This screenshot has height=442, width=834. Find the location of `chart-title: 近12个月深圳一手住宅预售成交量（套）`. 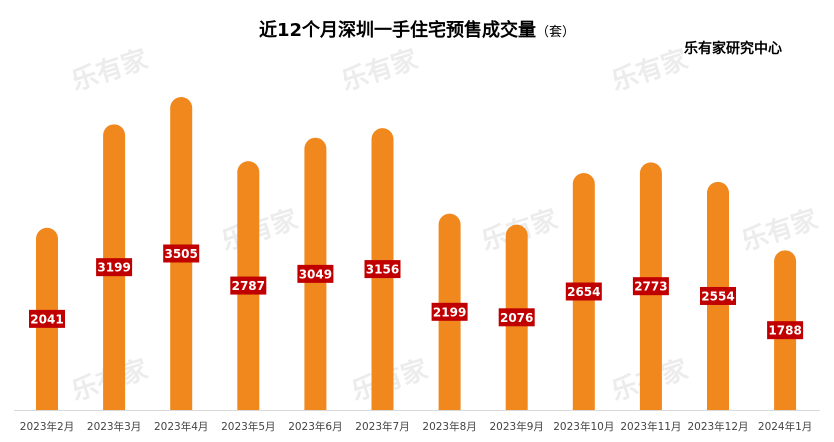

chart-title: 近12个月深圳一手住宅预售成交量（套） is located at coordinates (417, 29).